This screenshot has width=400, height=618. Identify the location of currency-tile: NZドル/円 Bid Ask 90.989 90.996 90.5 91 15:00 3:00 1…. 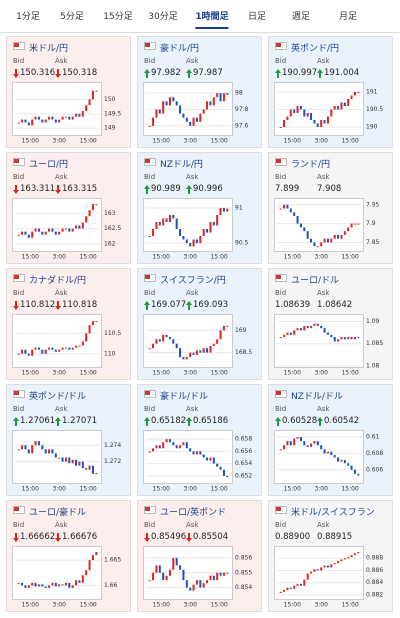
(199, 208).